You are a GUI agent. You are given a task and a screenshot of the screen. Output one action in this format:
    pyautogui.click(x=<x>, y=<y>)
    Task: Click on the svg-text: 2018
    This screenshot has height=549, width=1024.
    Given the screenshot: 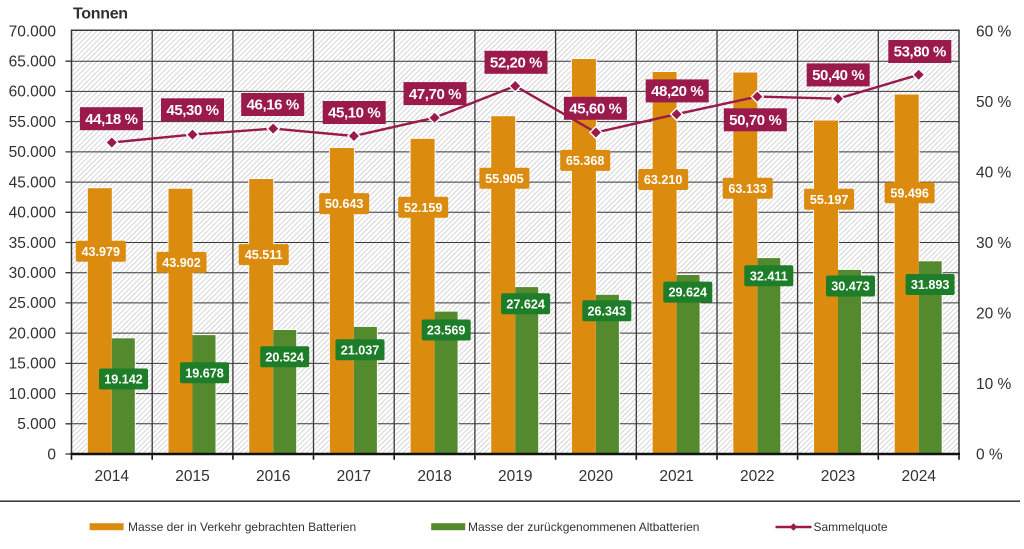 What is the action you would take?
    pyautogui.click(x=434, y=476)
    